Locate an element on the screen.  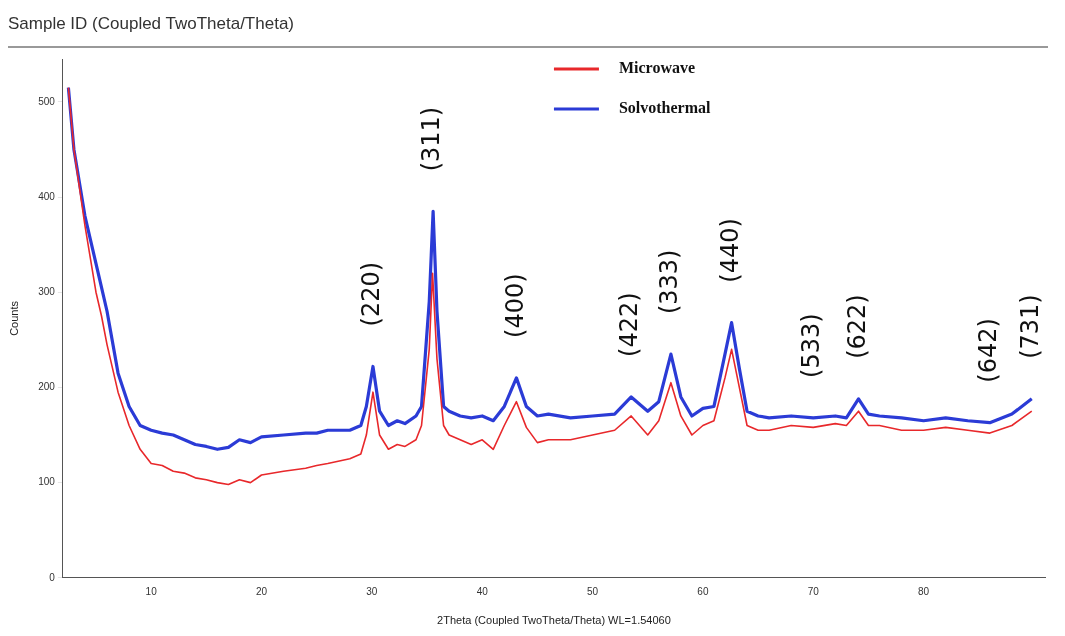
x-tick-label: 20 is located at coordinates (261, 591).